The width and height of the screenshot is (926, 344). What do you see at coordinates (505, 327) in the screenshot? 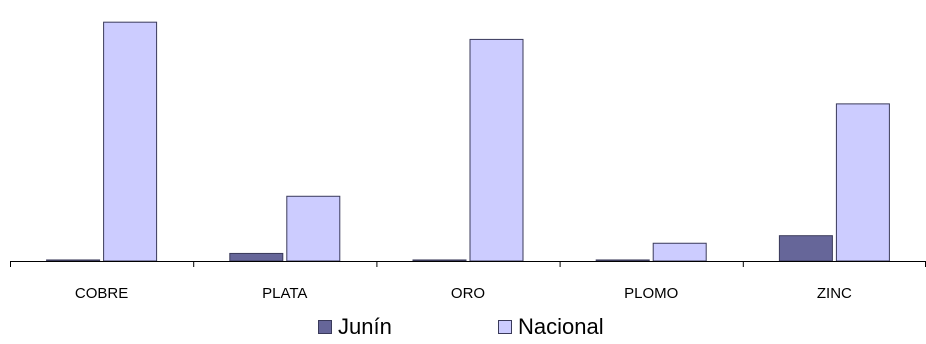
I see `legend-swatch-nacional` at bounding box center [505, 327].